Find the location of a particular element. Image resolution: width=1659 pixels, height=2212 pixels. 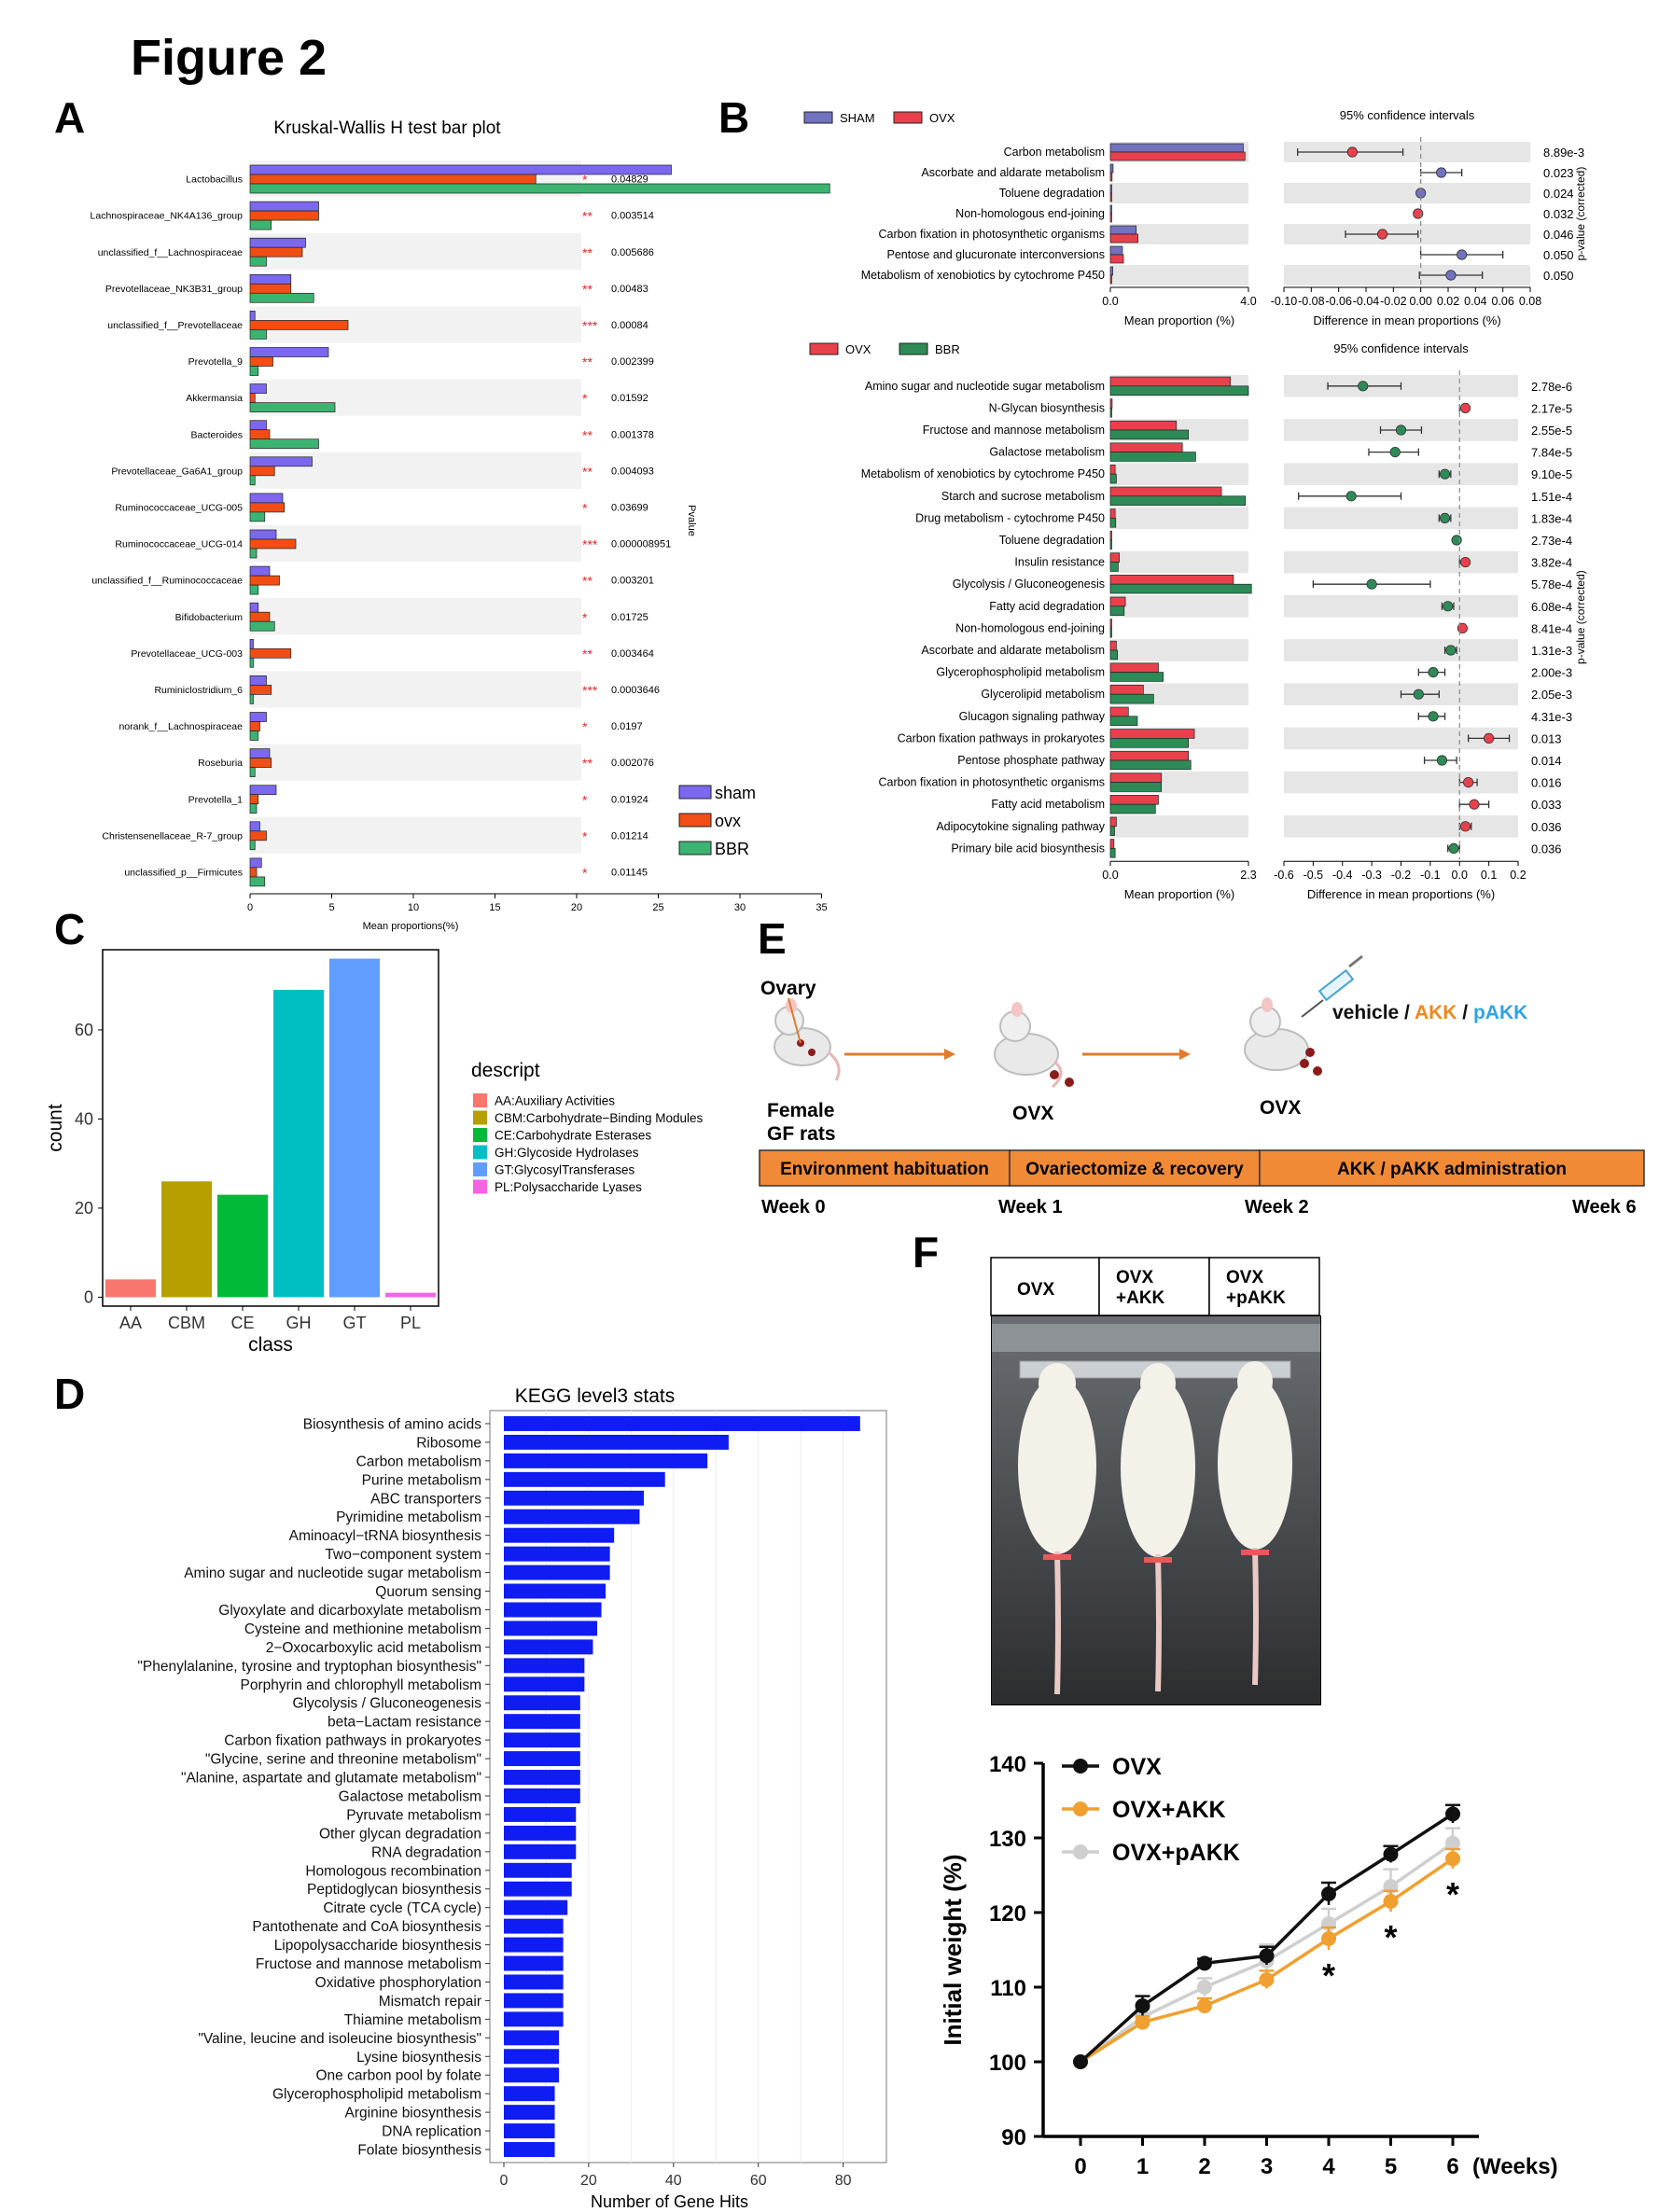

mean-axis-title: Mean proportion (%) is located at coordinates (1180, 894).